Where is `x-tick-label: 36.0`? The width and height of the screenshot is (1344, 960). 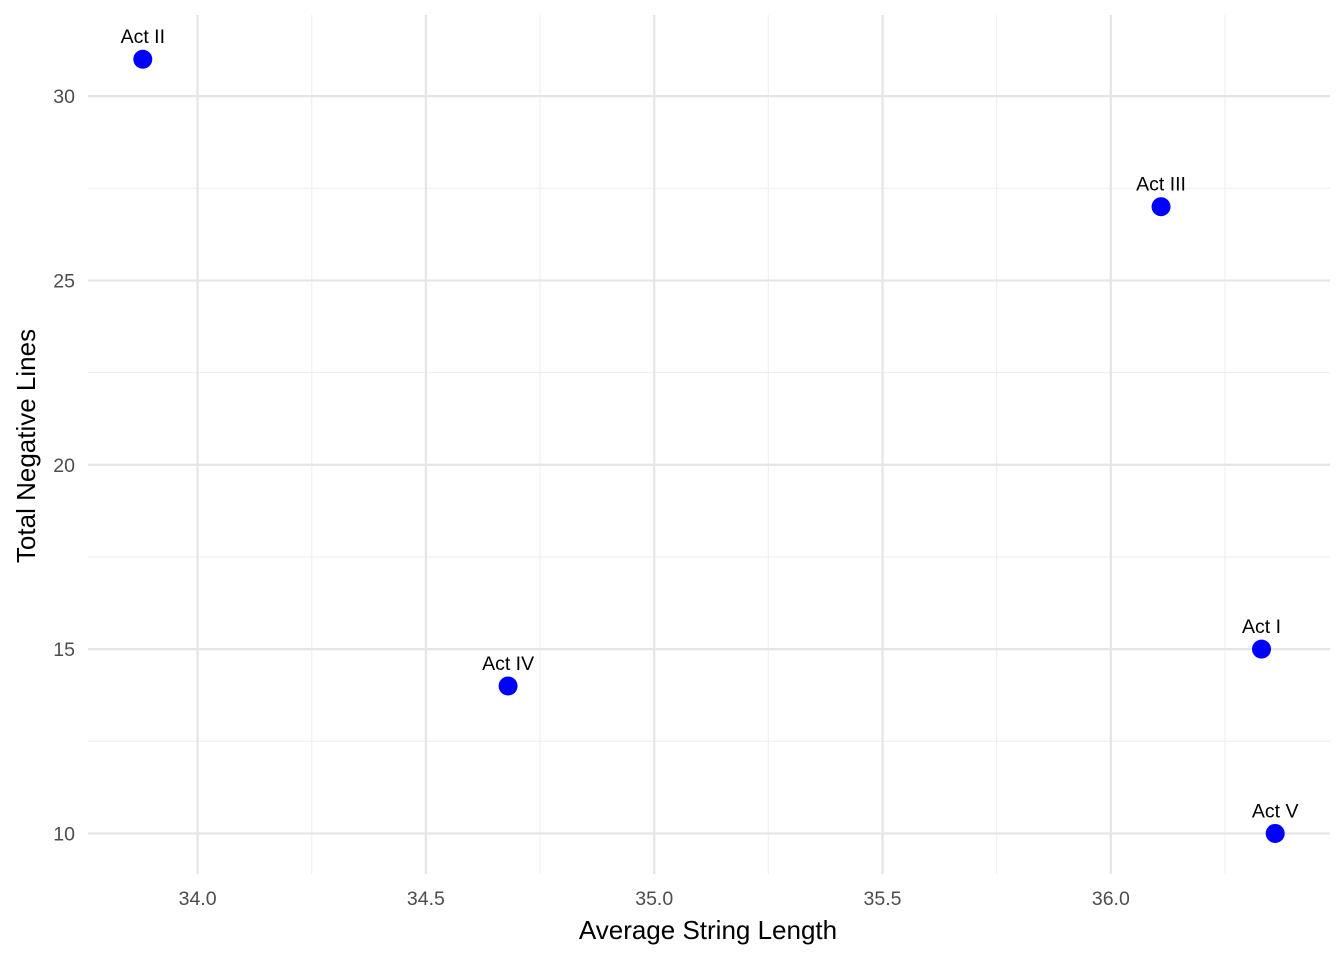 x-tick-label: 36.0 is located at coordinates (1111, 899).